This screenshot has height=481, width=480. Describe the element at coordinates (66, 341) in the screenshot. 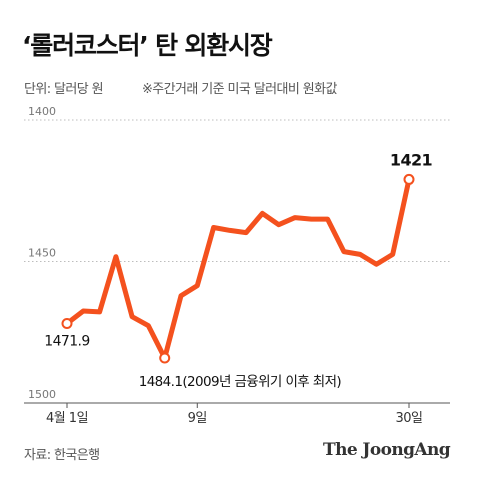

I see `data-label: 1471.9` at that location.